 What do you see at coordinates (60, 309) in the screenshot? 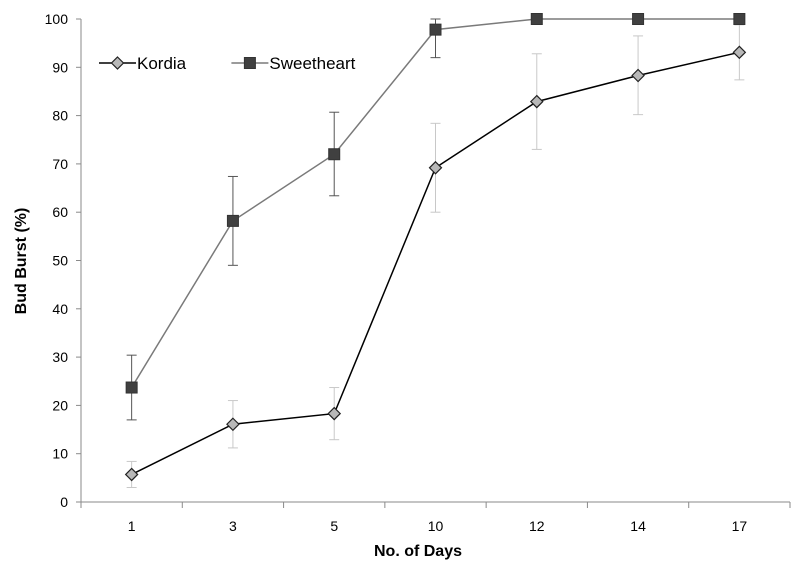
I see `y-tick-label: 40` at bounding box center [60, 309].